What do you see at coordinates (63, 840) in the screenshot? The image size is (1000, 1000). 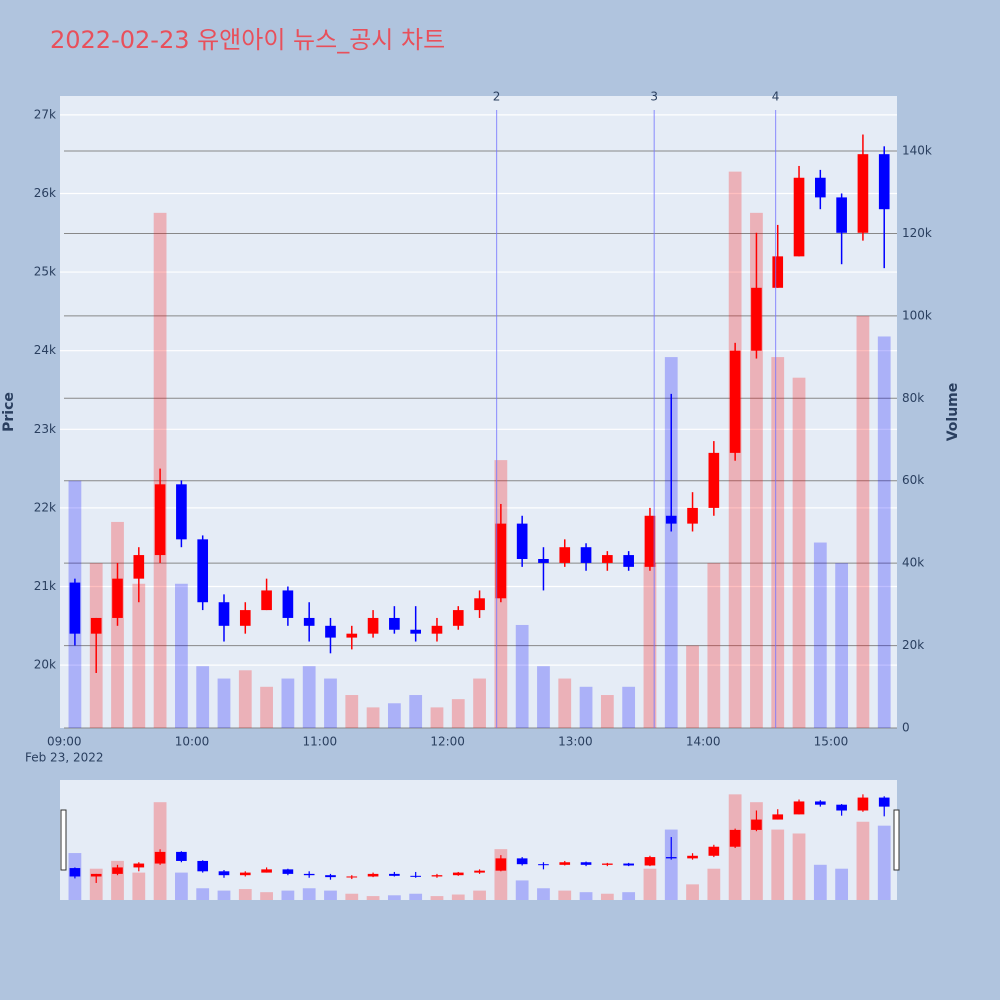 I see `slider-handle-left` at bounding box center [63, 840].